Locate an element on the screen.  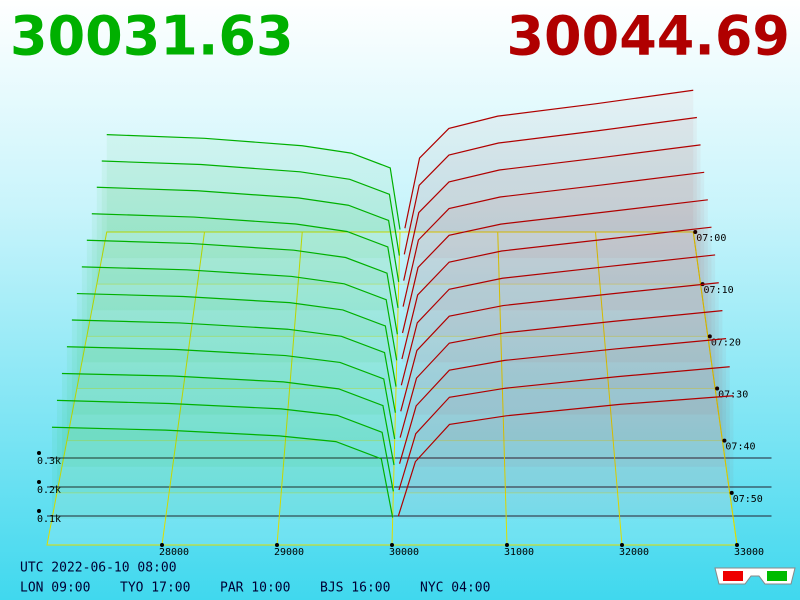
utc-time: UTC 2022-06-10 08:00 is located at coordinates (98, 568).